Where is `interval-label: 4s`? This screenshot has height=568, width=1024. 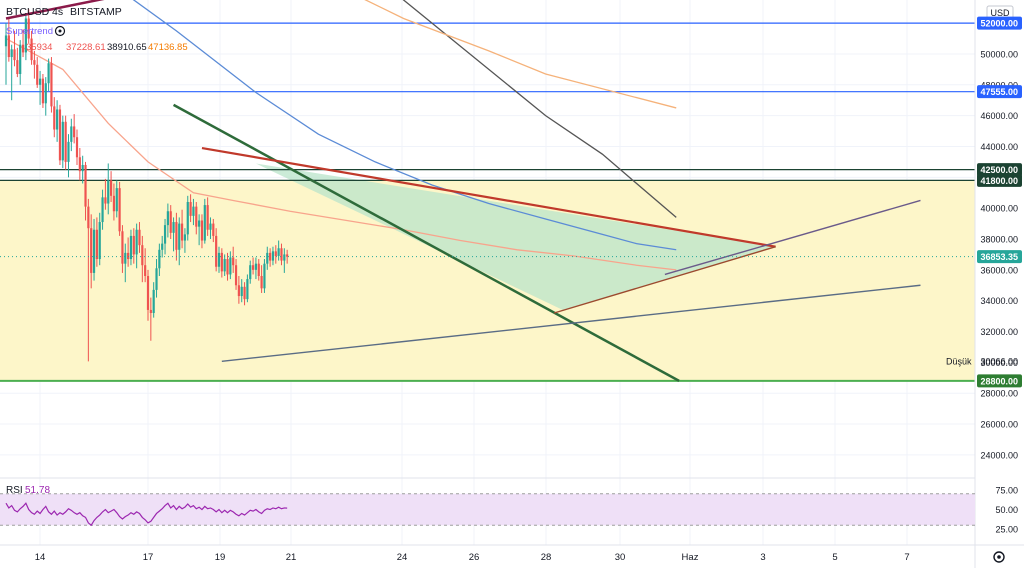
interval-label: 4s is located at coordinates (57, 12).